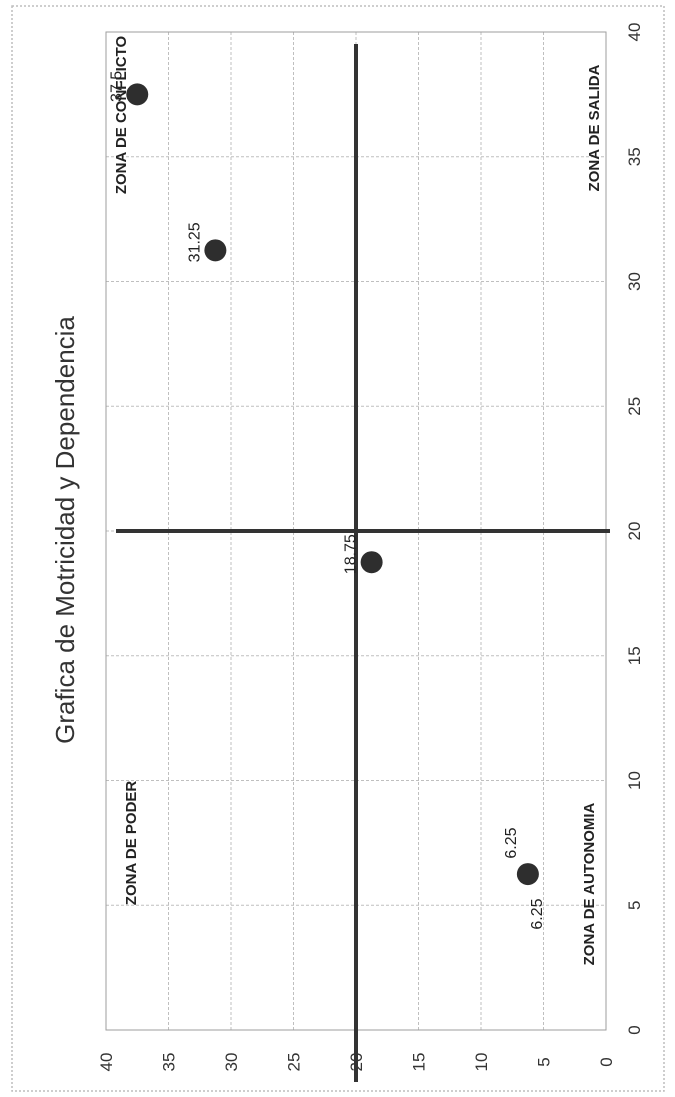  Describe the element at coordinates (537, 913) in the screenshot. I see `data-label-x: 6.25` at that location.